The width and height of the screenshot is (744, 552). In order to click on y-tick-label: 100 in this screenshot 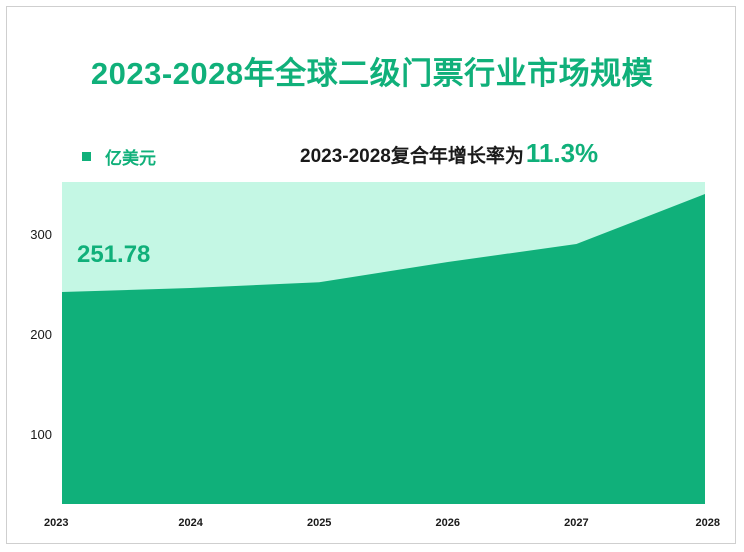, I will do `click(41, 434)`.